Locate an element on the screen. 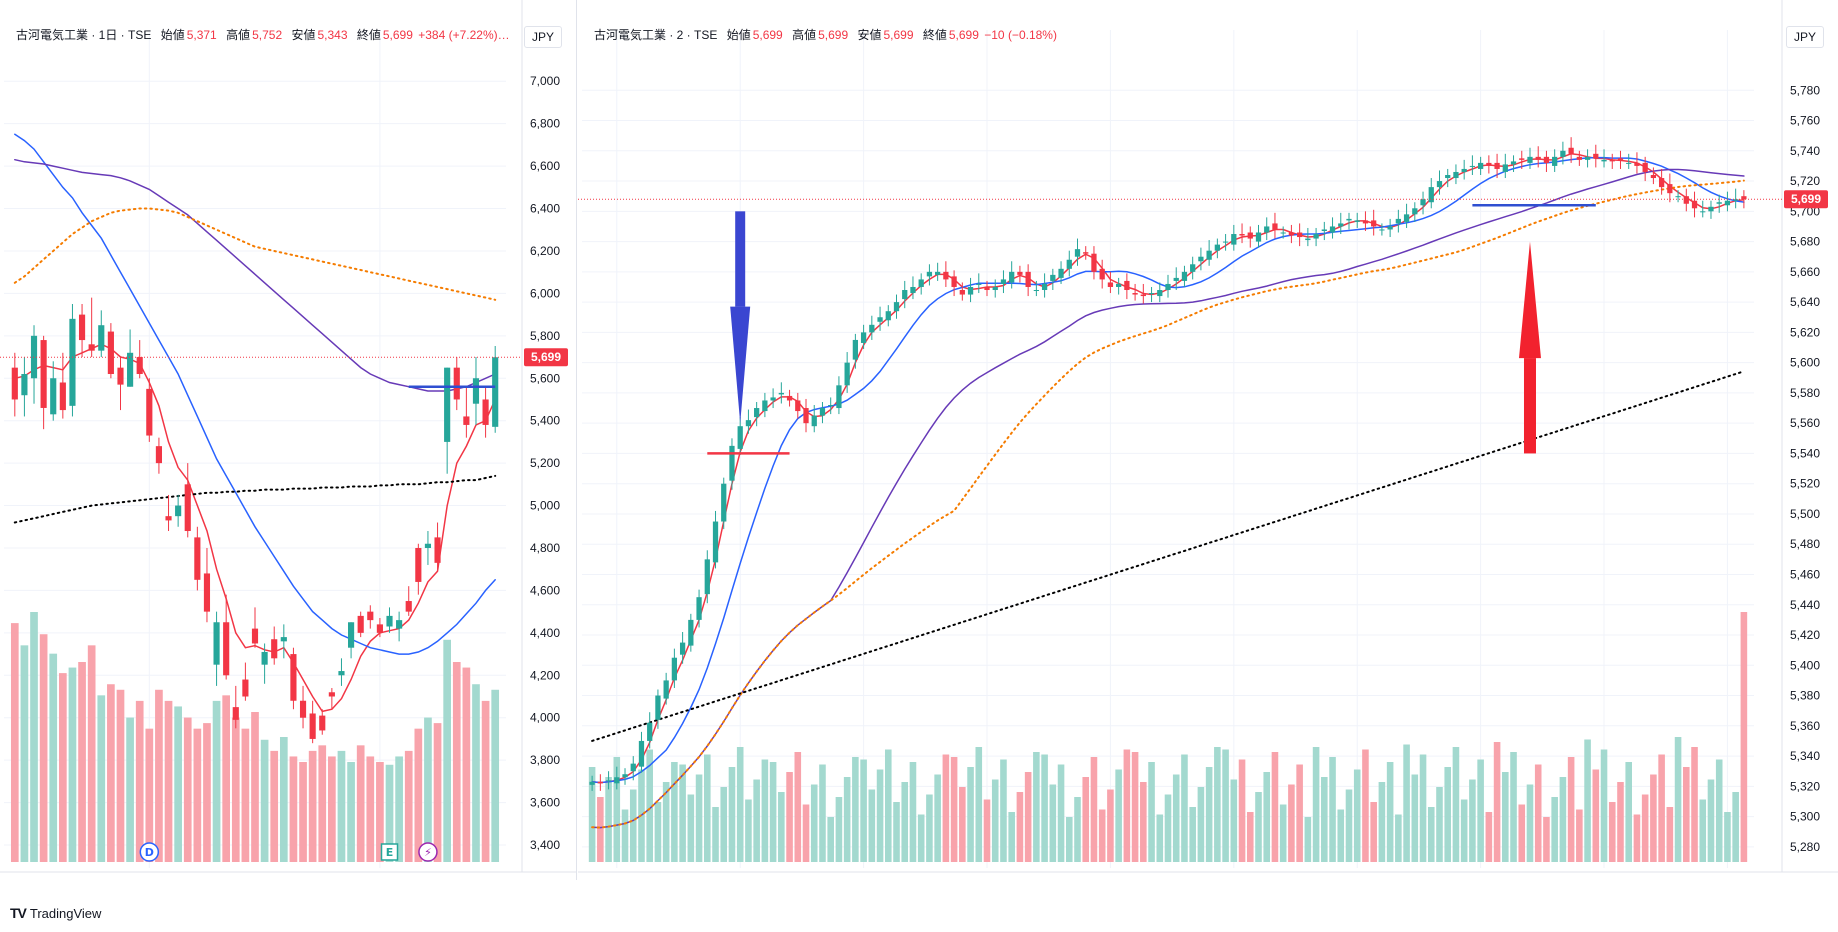 The image size is (1838, 932). y-tick-label: 6,200 is located at coordinates (545, 251).